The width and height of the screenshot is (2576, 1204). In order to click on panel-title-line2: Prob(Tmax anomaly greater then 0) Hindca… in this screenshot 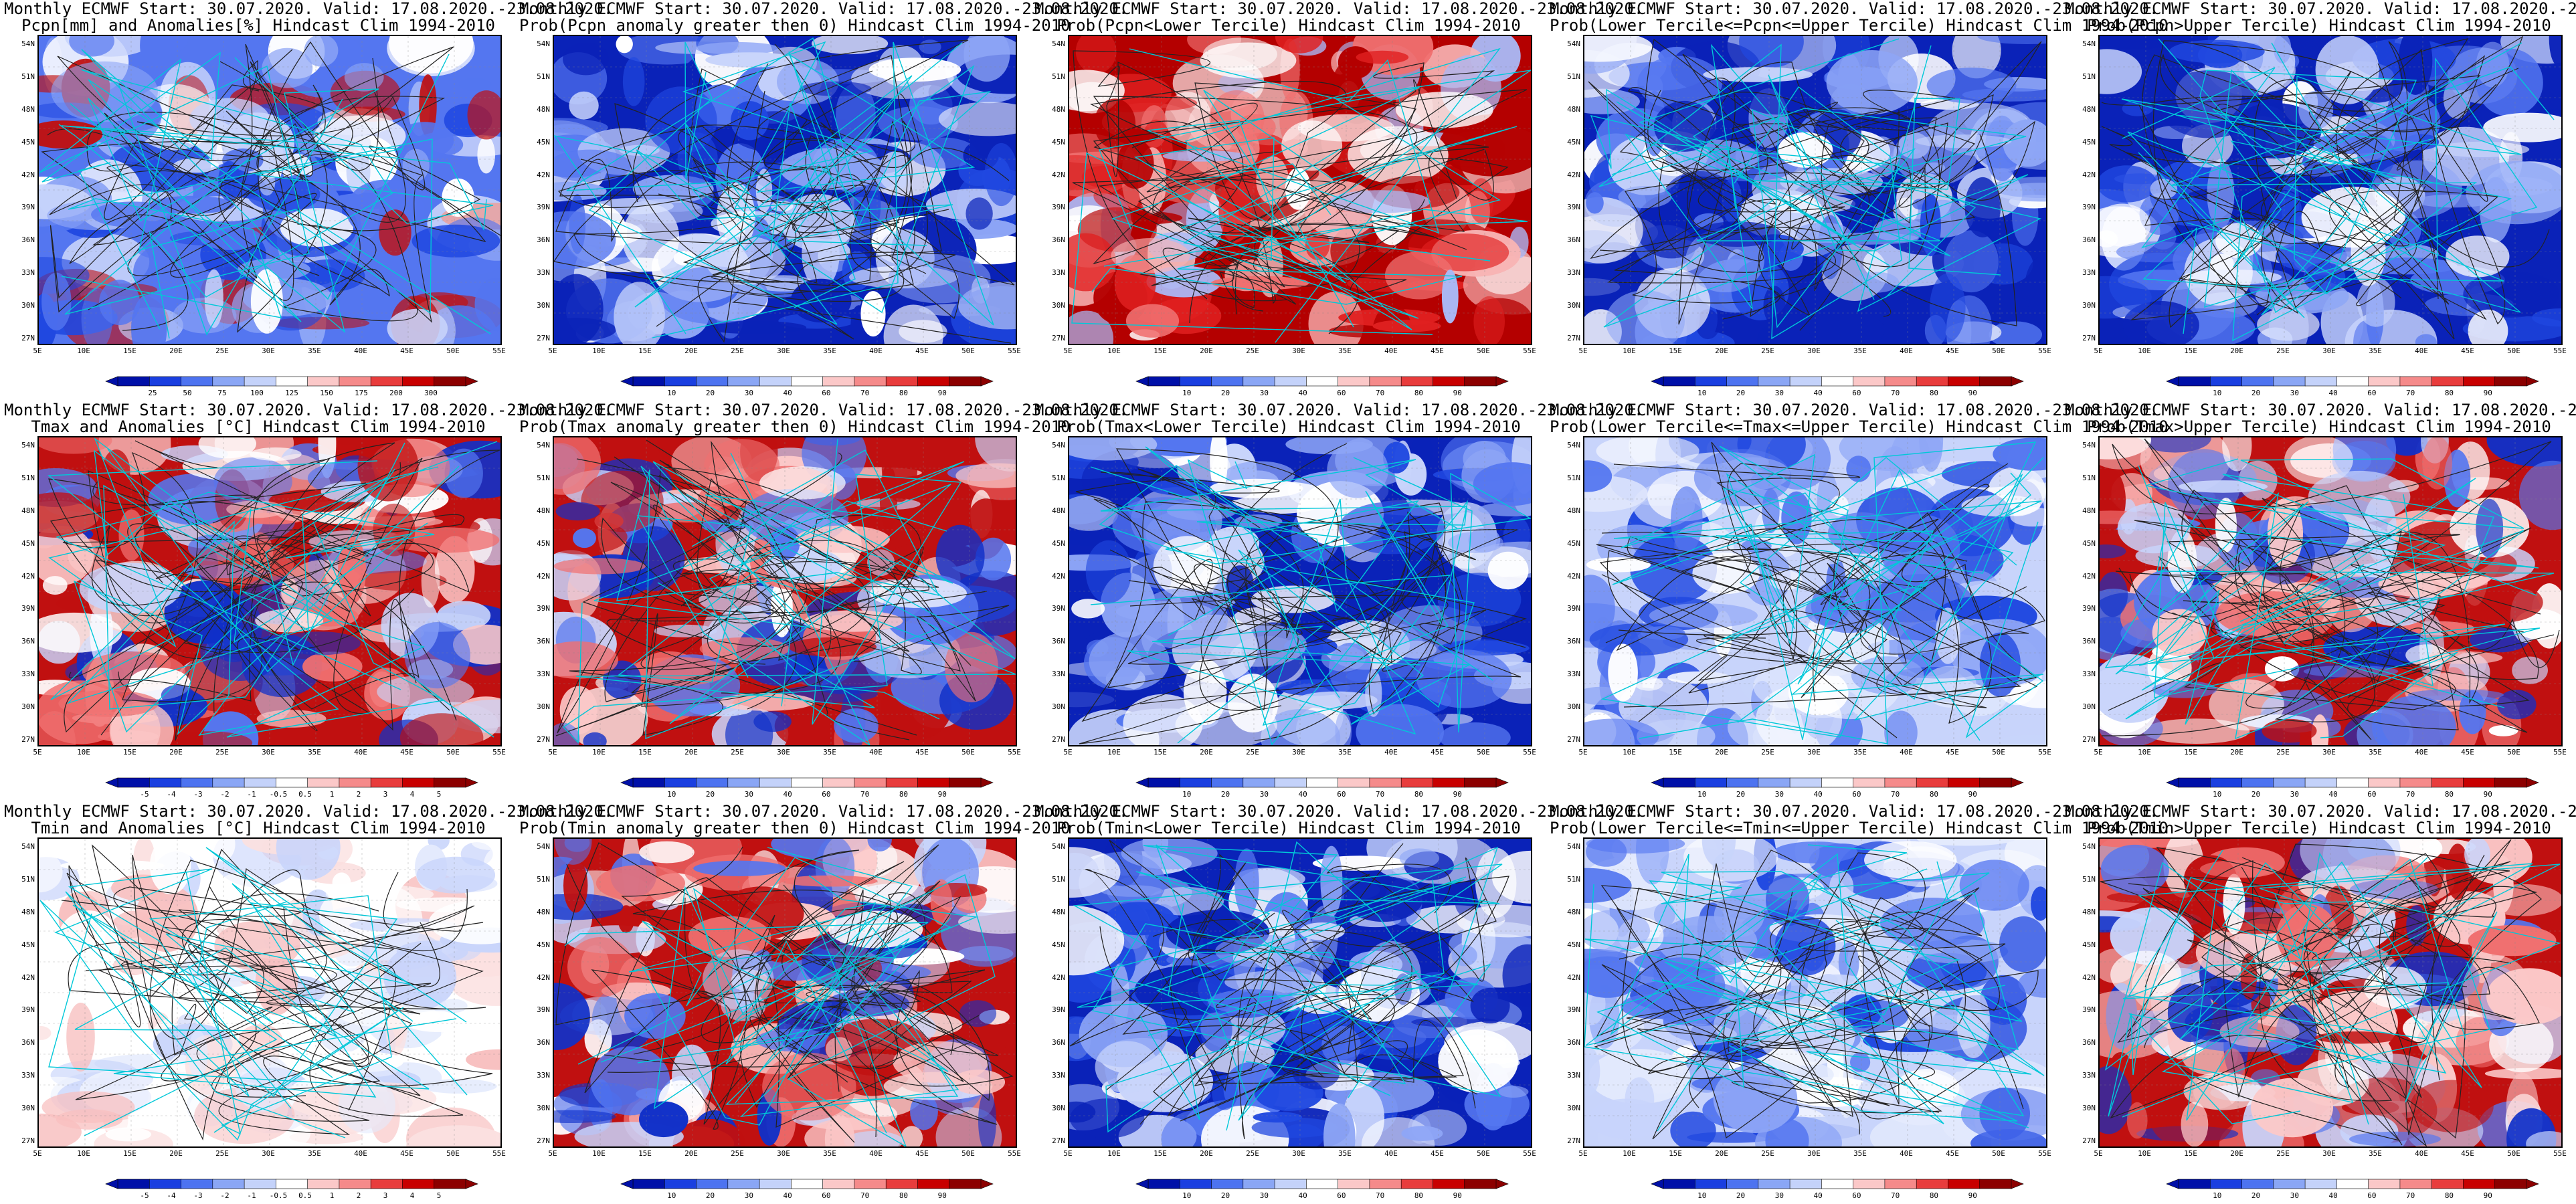, I will do `click(795, 426)`.